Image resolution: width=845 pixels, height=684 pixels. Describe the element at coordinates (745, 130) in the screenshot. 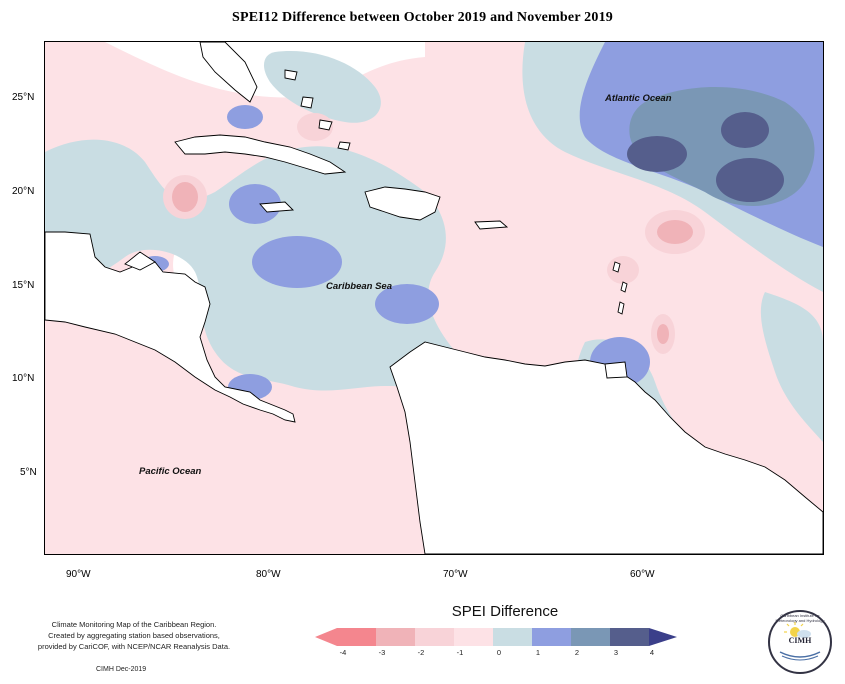

I see `zone-pos4-b` at that location.